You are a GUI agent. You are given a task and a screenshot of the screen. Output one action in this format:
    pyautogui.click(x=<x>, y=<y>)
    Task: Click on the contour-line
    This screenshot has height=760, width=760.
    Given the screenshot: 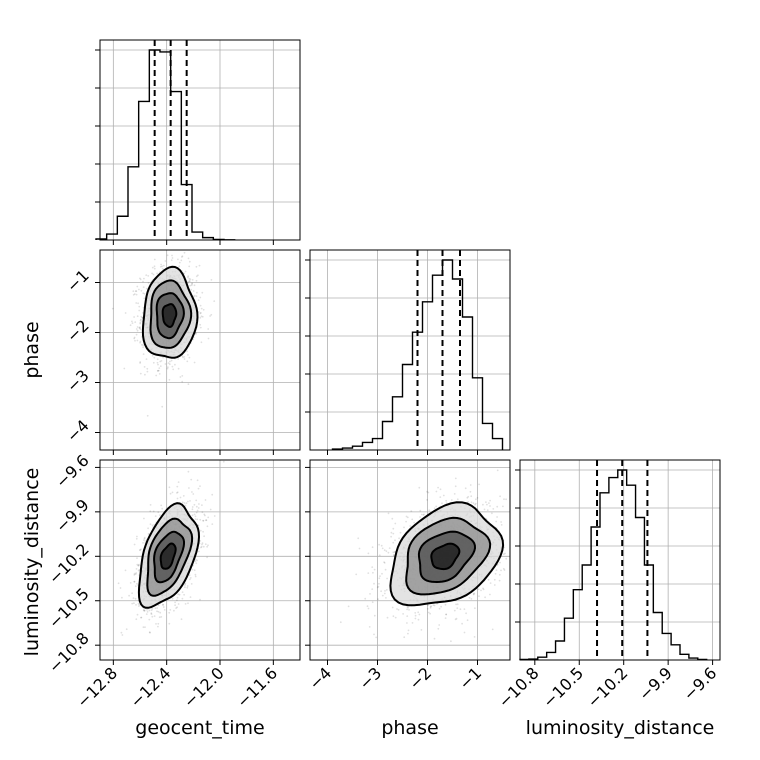 What is the action you would take?
    pyautogui.click(x=169, y=316)
    